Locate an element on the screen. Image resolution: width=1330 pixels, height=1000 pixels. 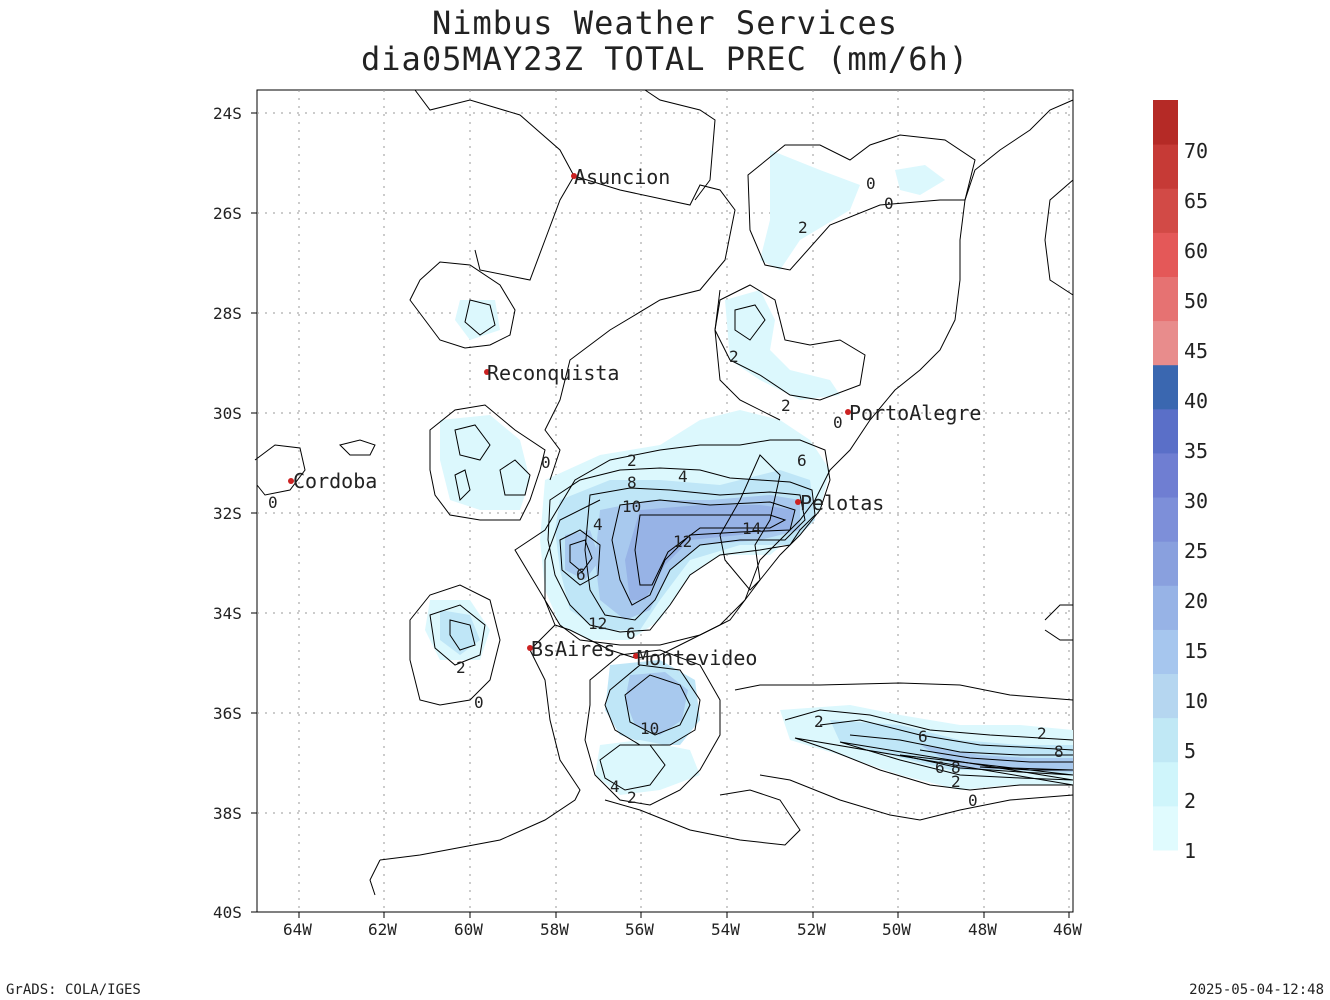
lon-tick-label: 60W is located at coordinates (468, 929).